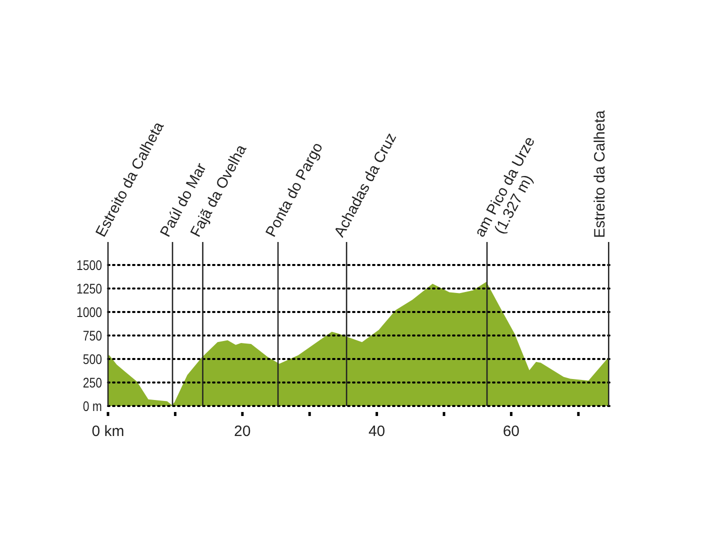 This screenshot has height=534, width=712. I want to click on y-tick-label: 1000, so click(89, 312).